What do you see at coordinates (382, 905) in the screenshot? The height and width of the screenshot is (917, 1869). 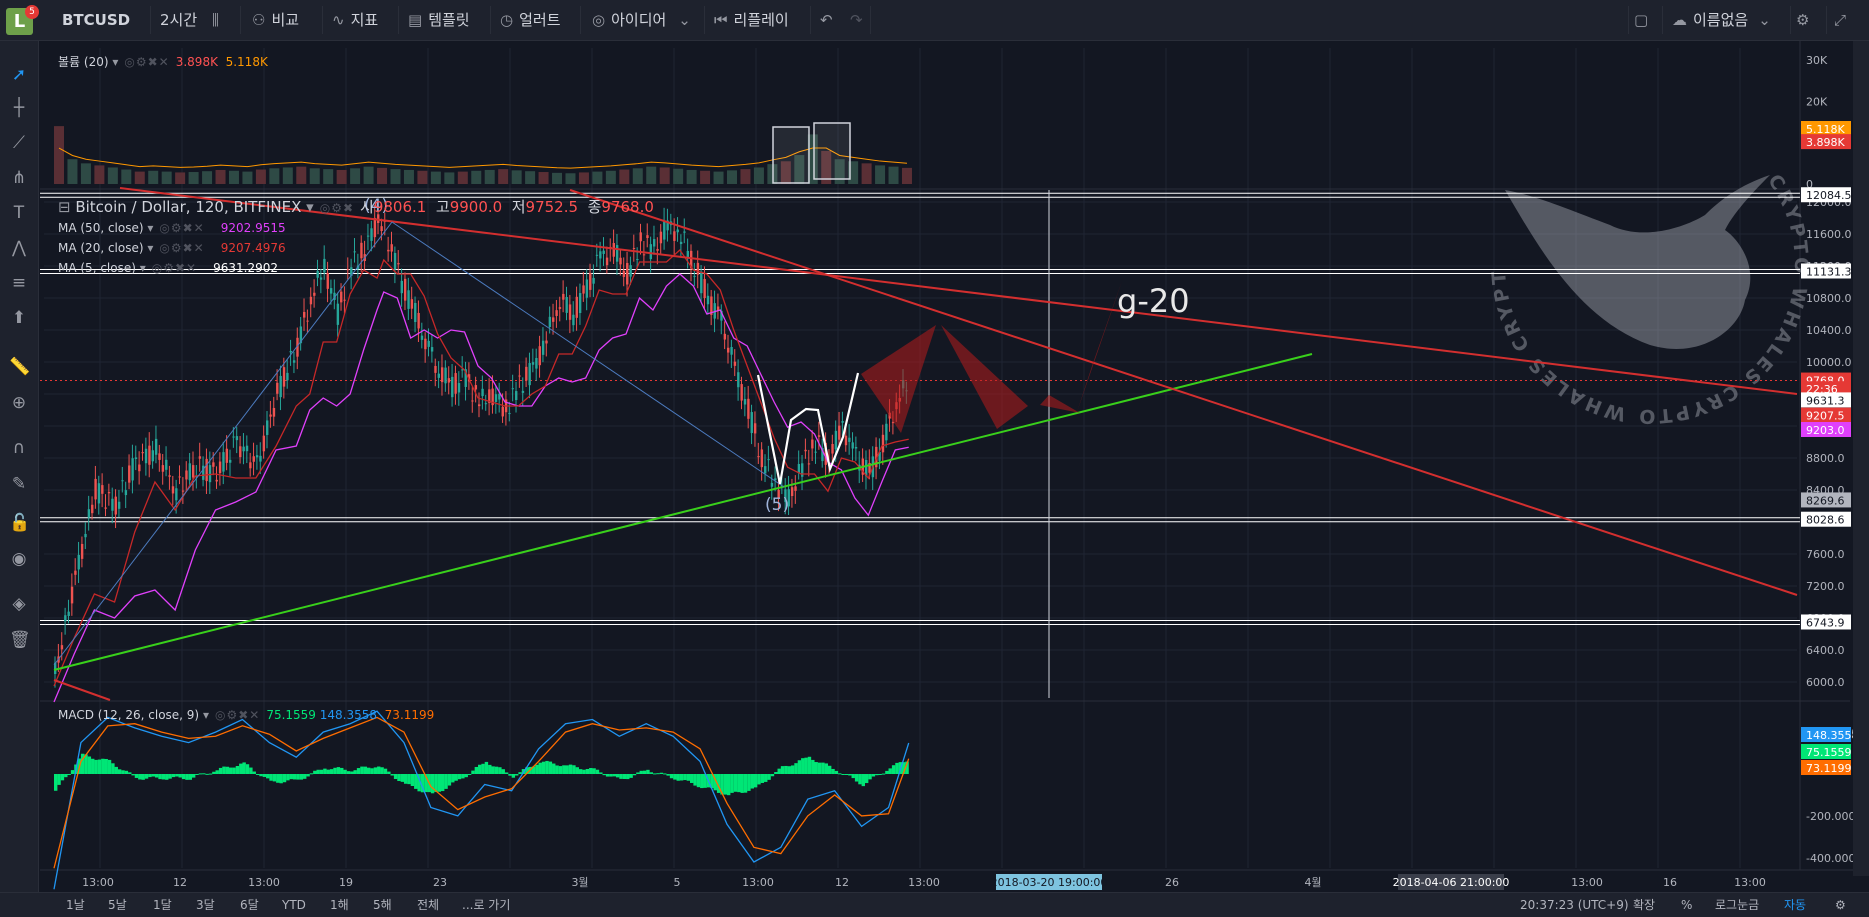 I see `range-button: 5해` at bounding box center [382, 905].